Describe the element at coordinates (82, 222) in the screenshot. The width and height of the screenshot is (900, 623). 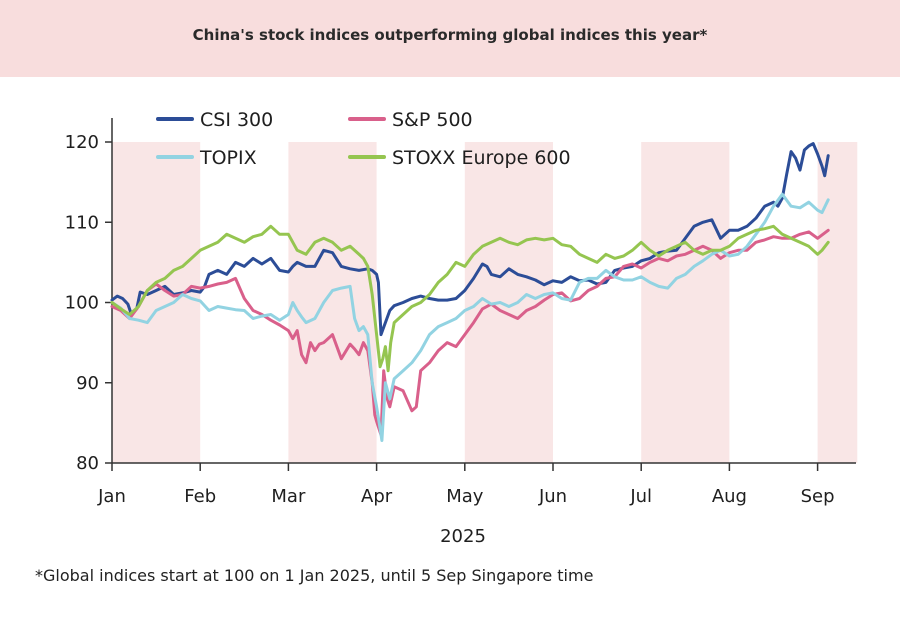
I see `y-tick-label: 110` at that location.